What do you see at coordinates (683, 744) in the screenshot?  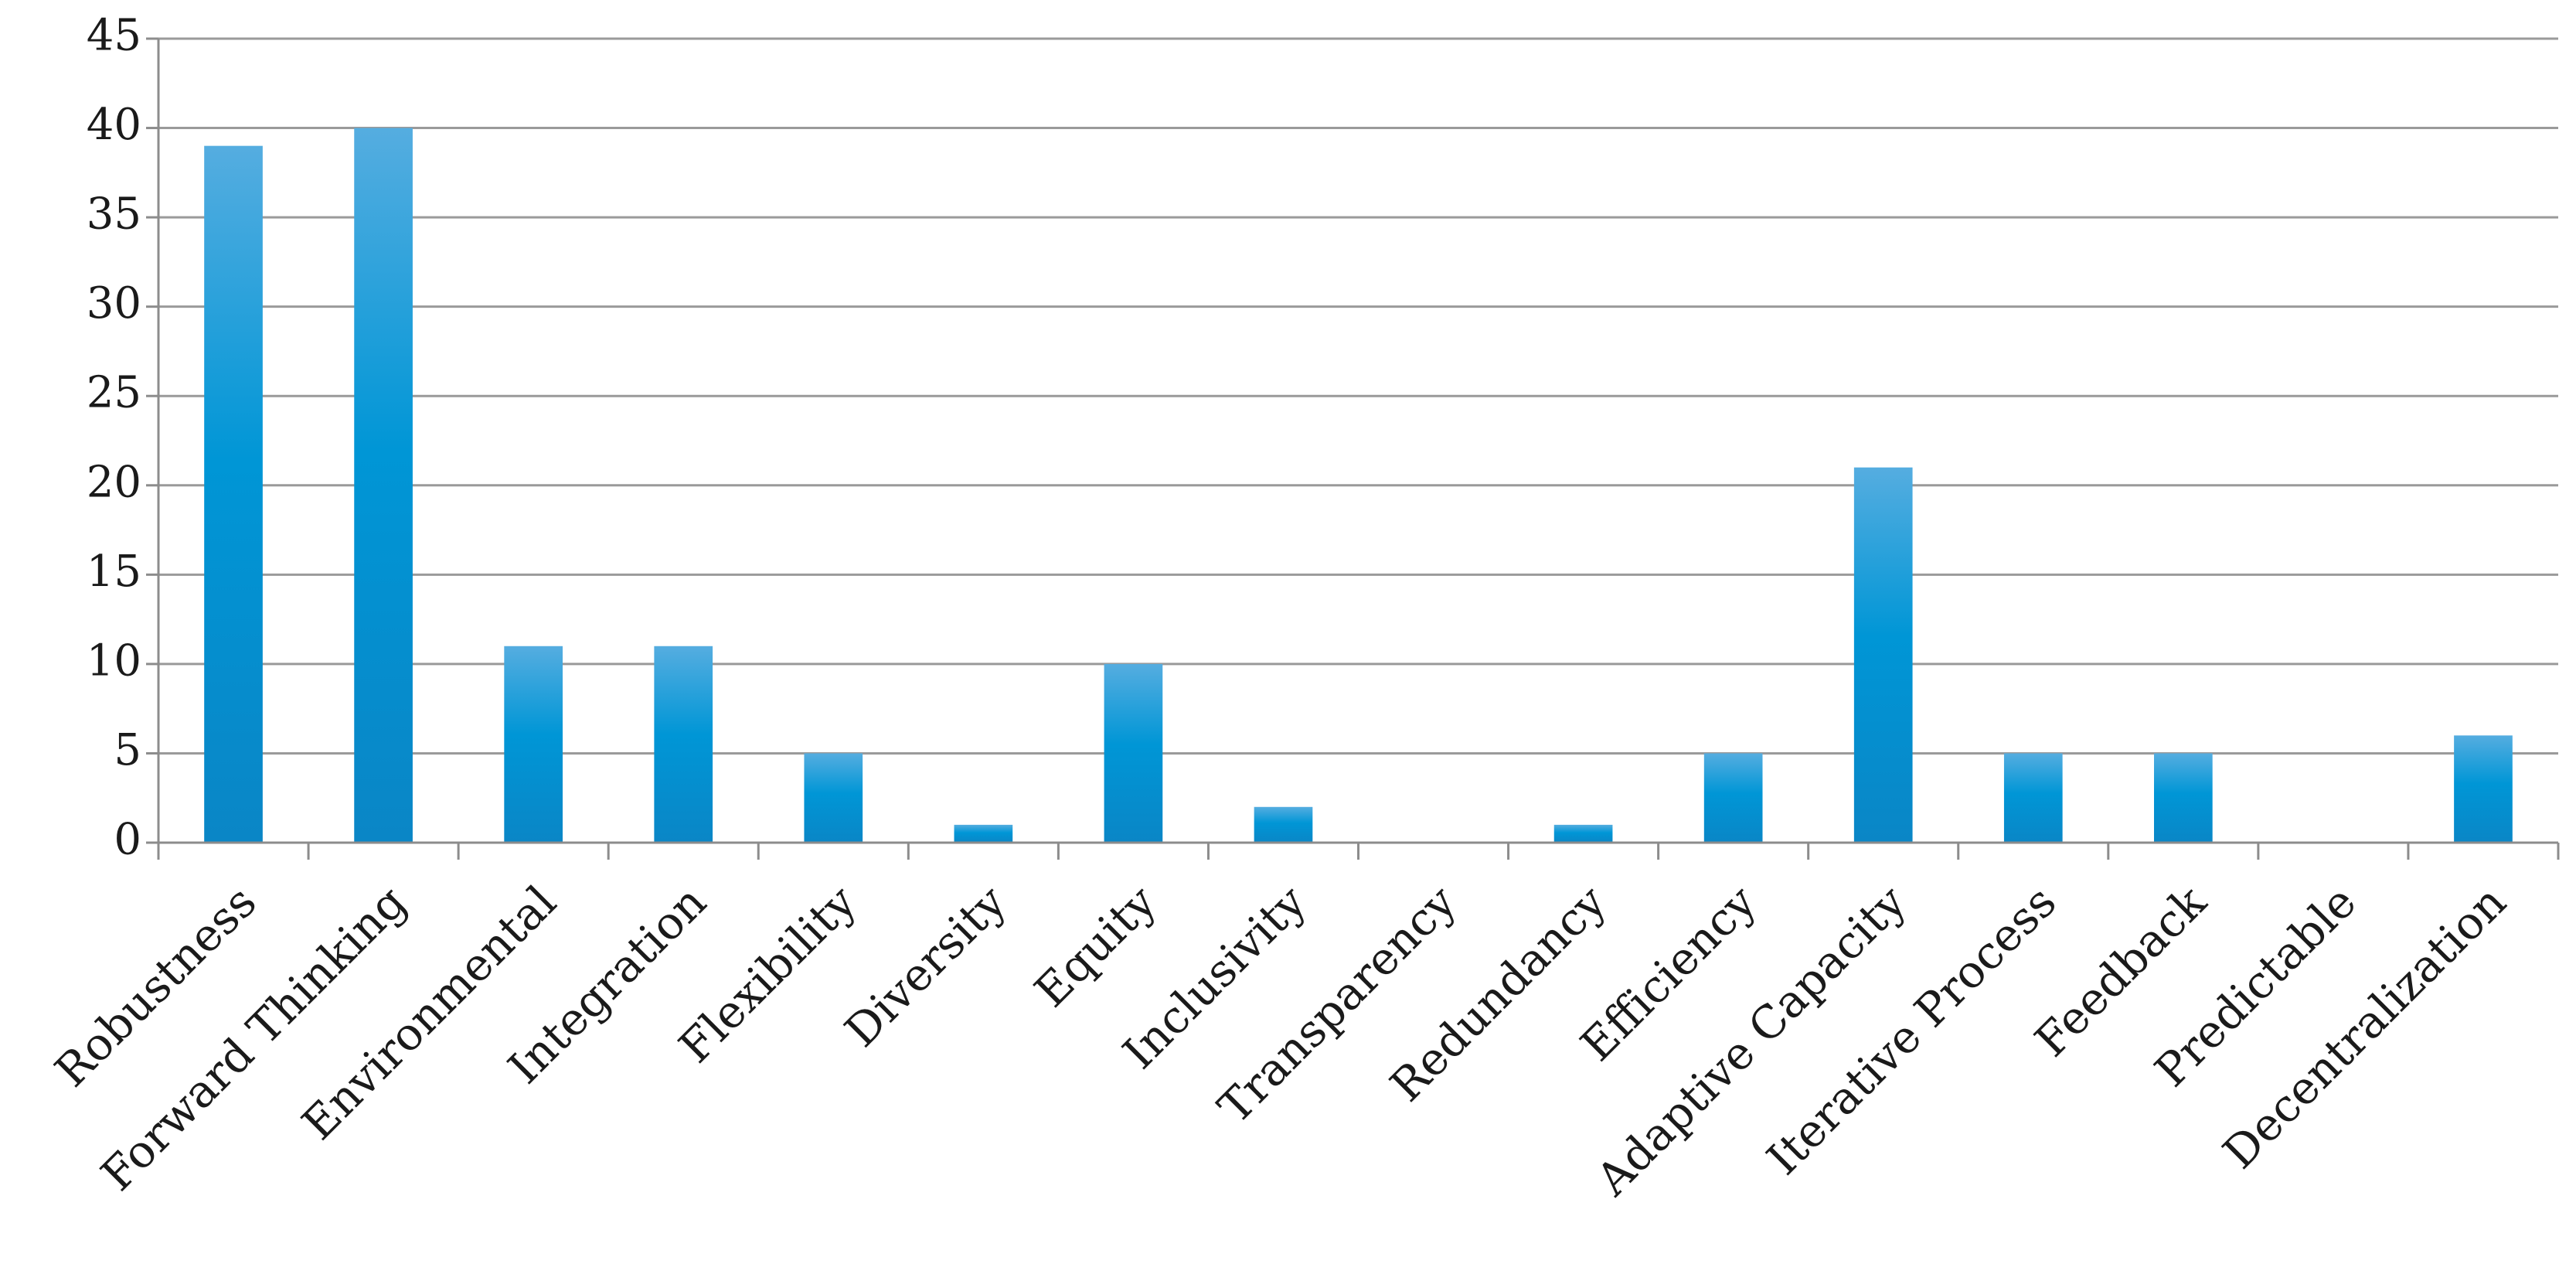 I see `bar-integration` at bounding box center [683, 744].